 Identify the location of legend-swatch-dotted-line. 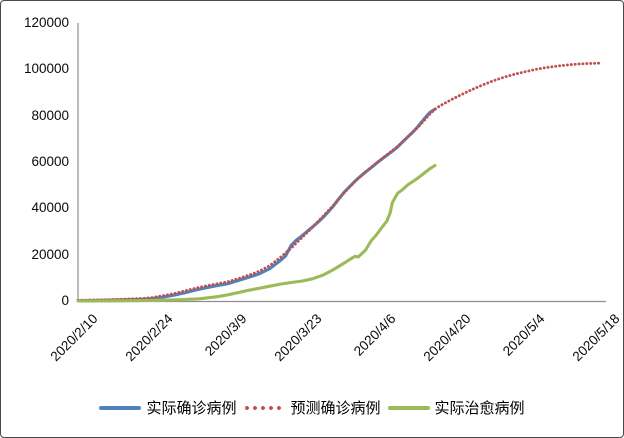
(264, 407).